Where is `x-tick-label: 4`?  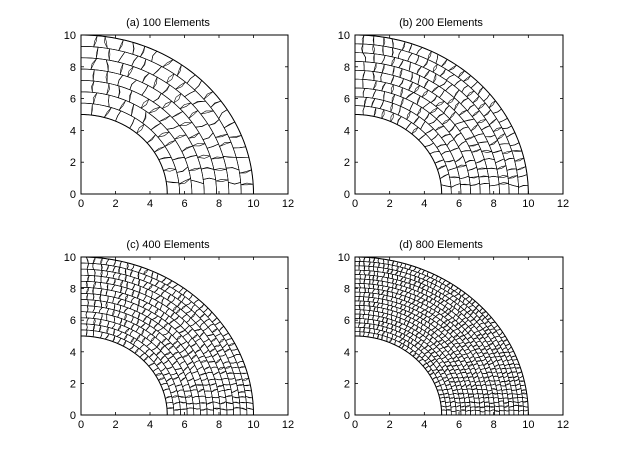
x-tick-label: 4 is located at coordinates (150, 204).